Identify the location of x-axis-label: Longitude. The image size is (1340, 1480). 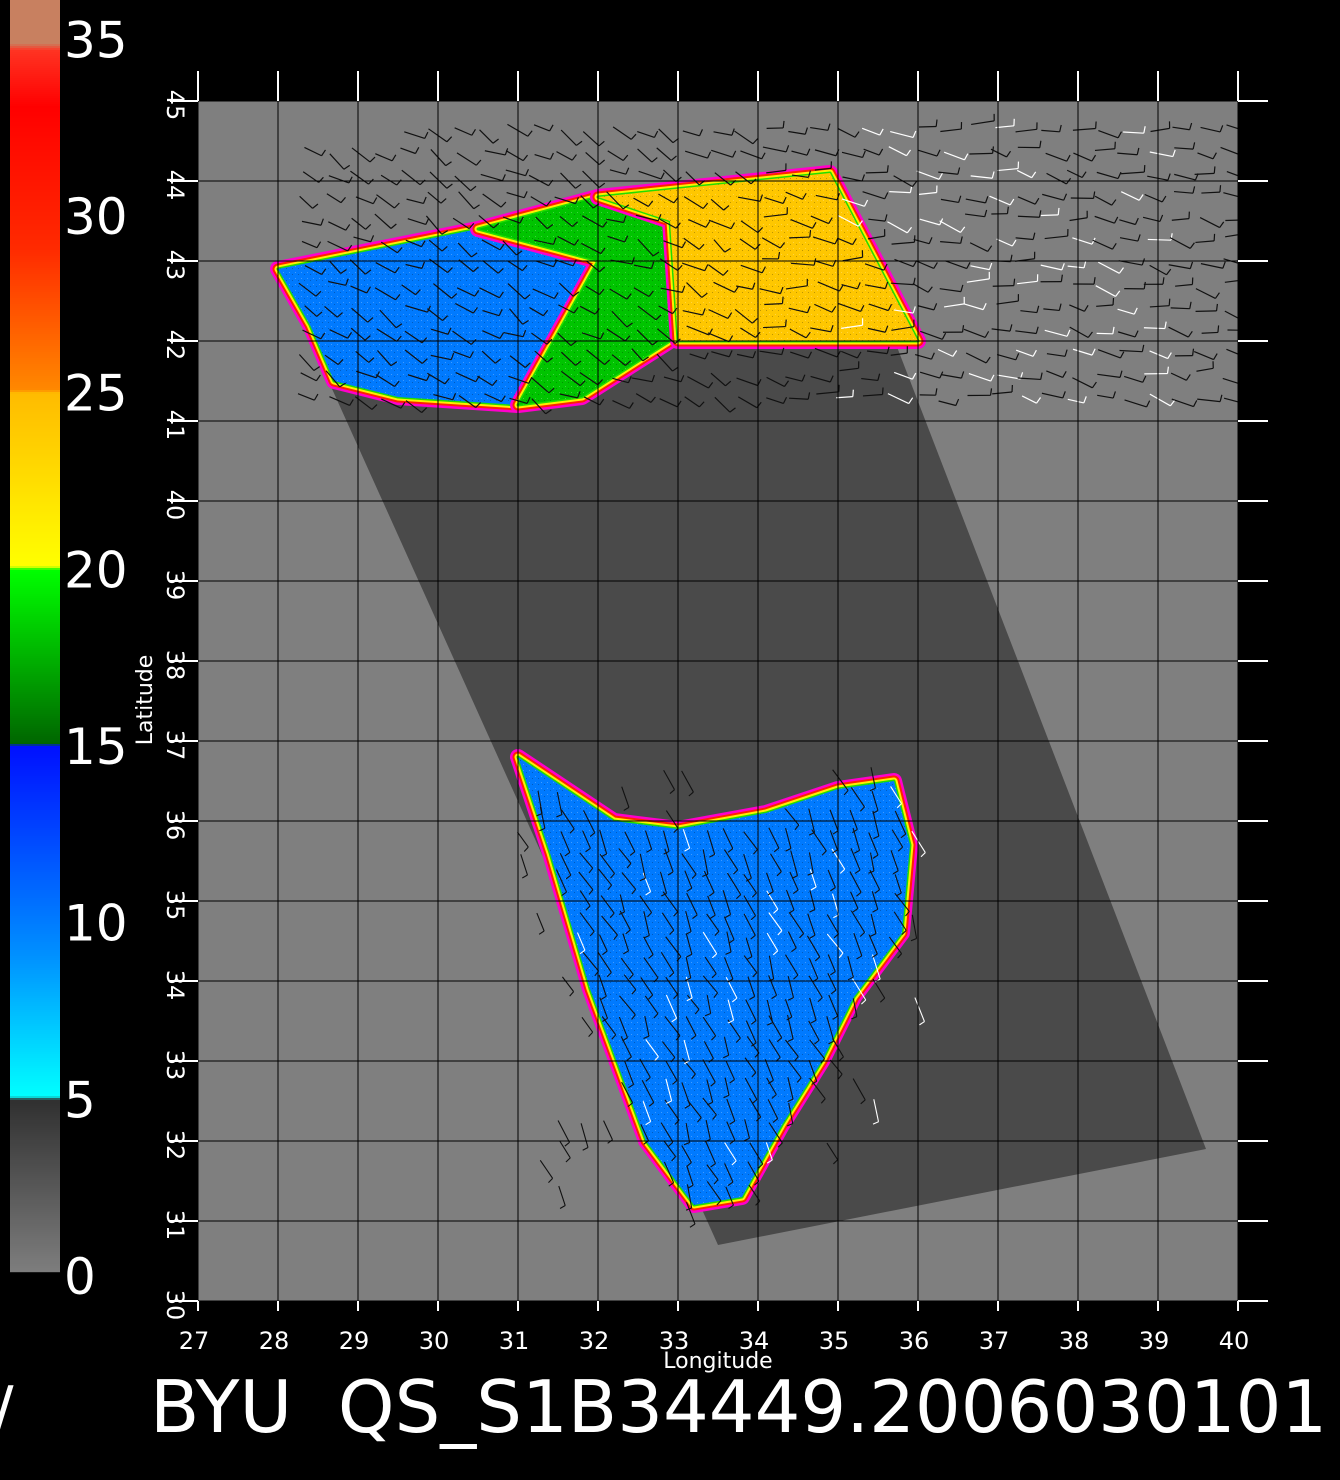
(717, 1361).